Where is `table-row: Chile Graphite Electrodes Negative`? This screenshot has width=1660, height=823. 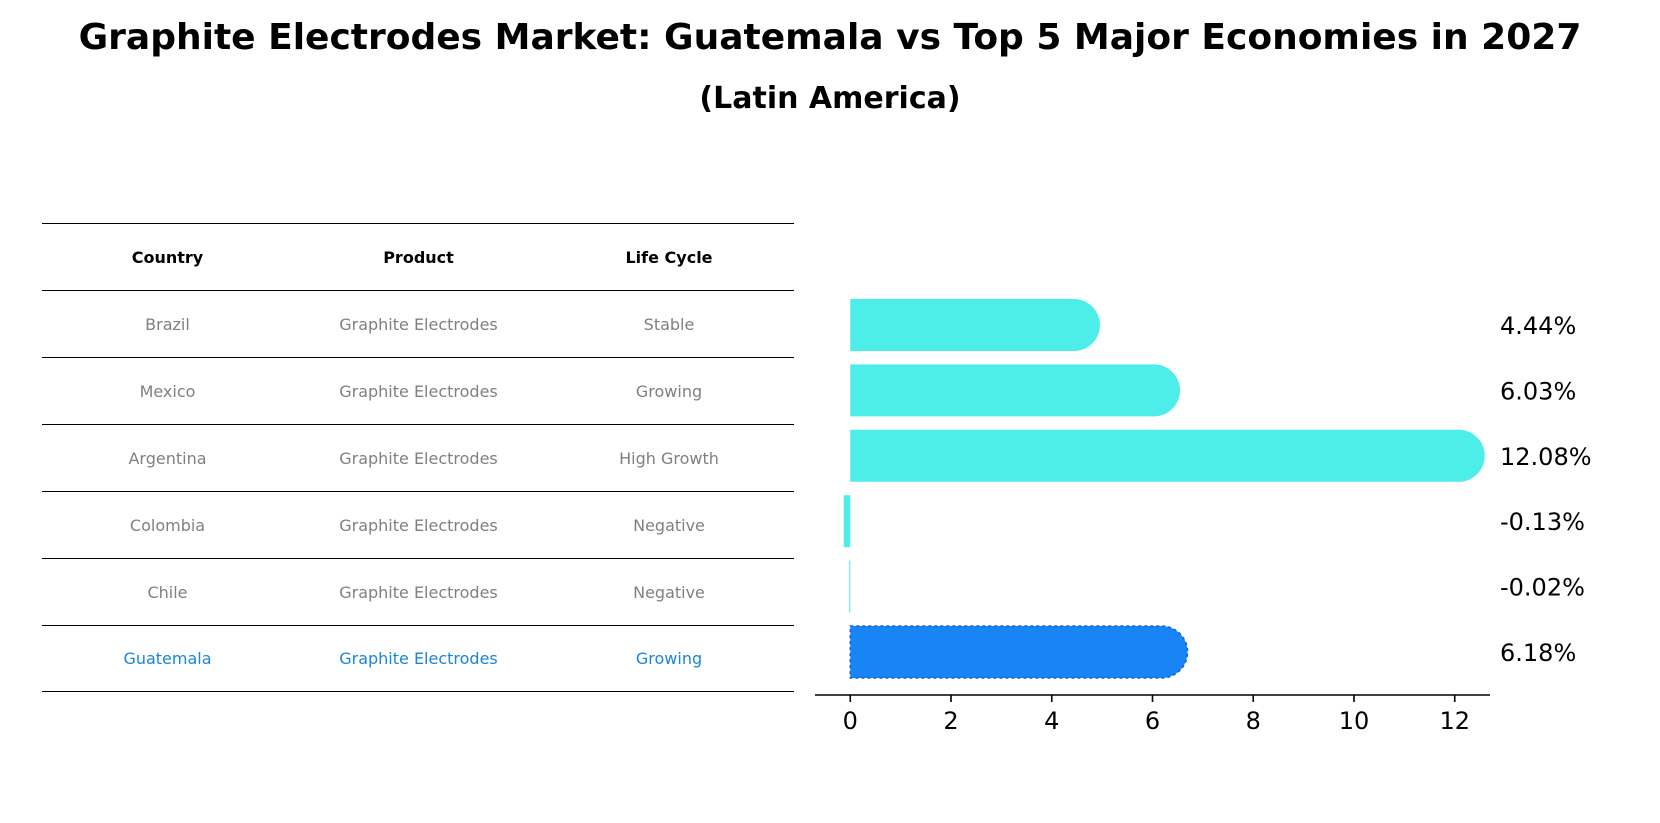 table-row: Chile Graphite Electrodes Negative is located at coordinates (418, 591).